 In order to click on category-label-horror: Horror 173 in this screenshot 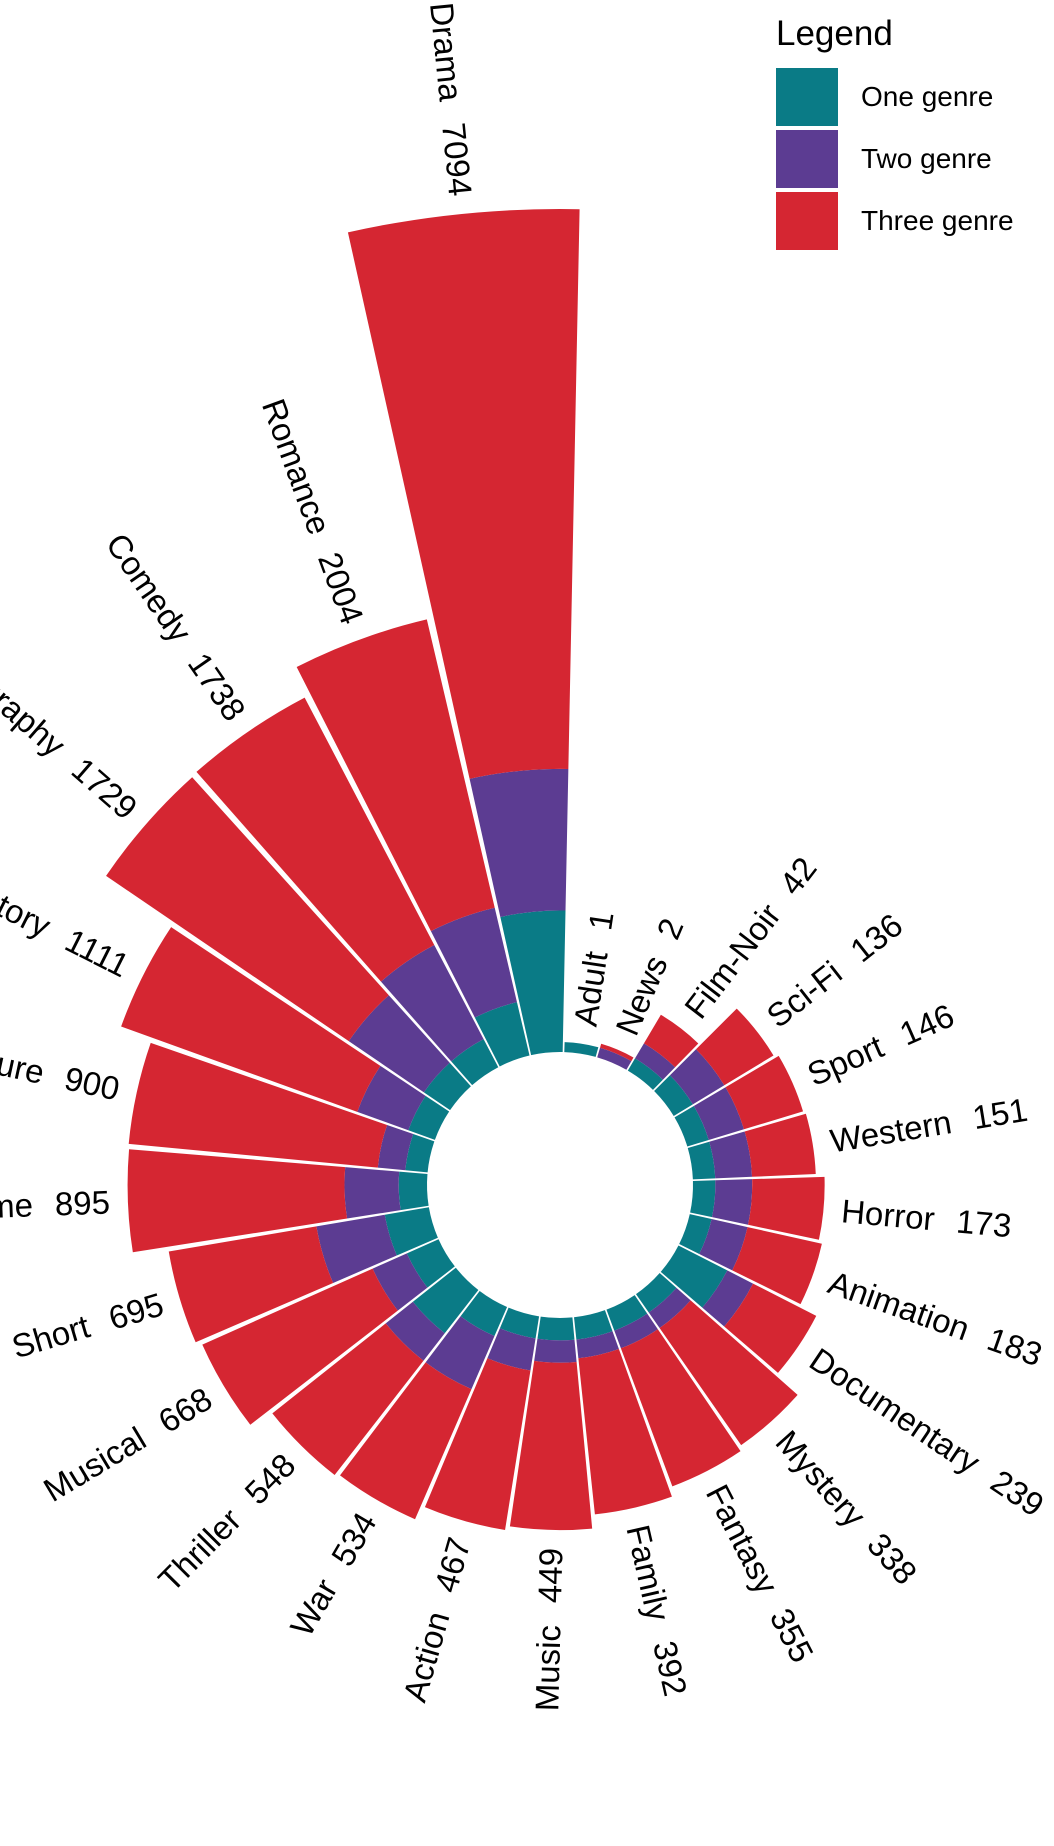, I will do `click(926, 1218)`.